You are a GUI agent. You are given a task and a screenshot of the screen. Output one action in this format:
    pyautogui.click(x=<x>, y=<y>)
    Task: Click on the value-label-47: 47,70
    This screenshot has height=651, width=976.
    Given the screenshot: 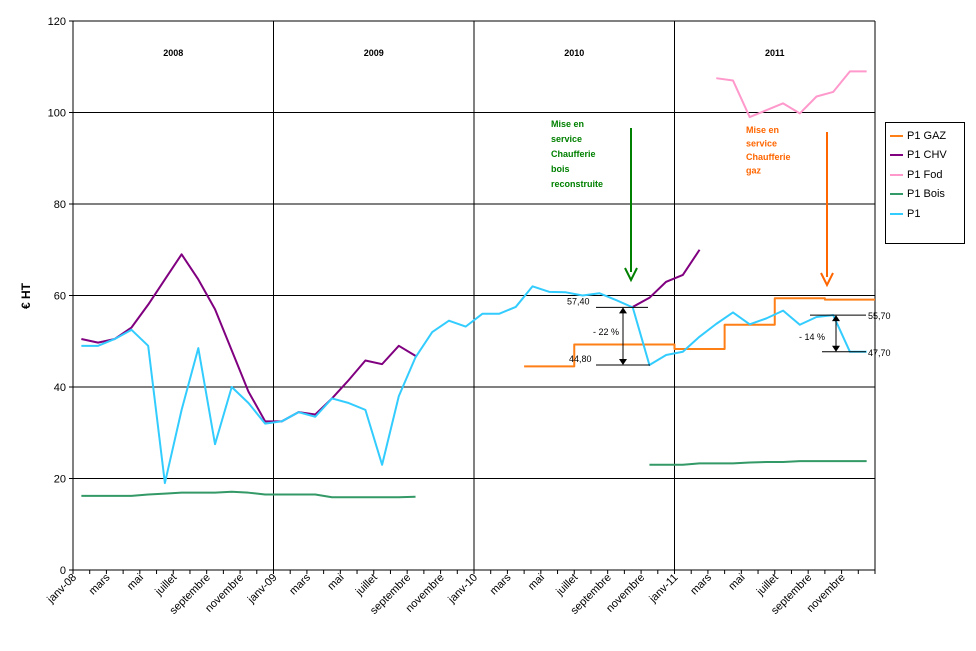 What is the action you would take?
    pyautogui.click(x=879, y=353)
    